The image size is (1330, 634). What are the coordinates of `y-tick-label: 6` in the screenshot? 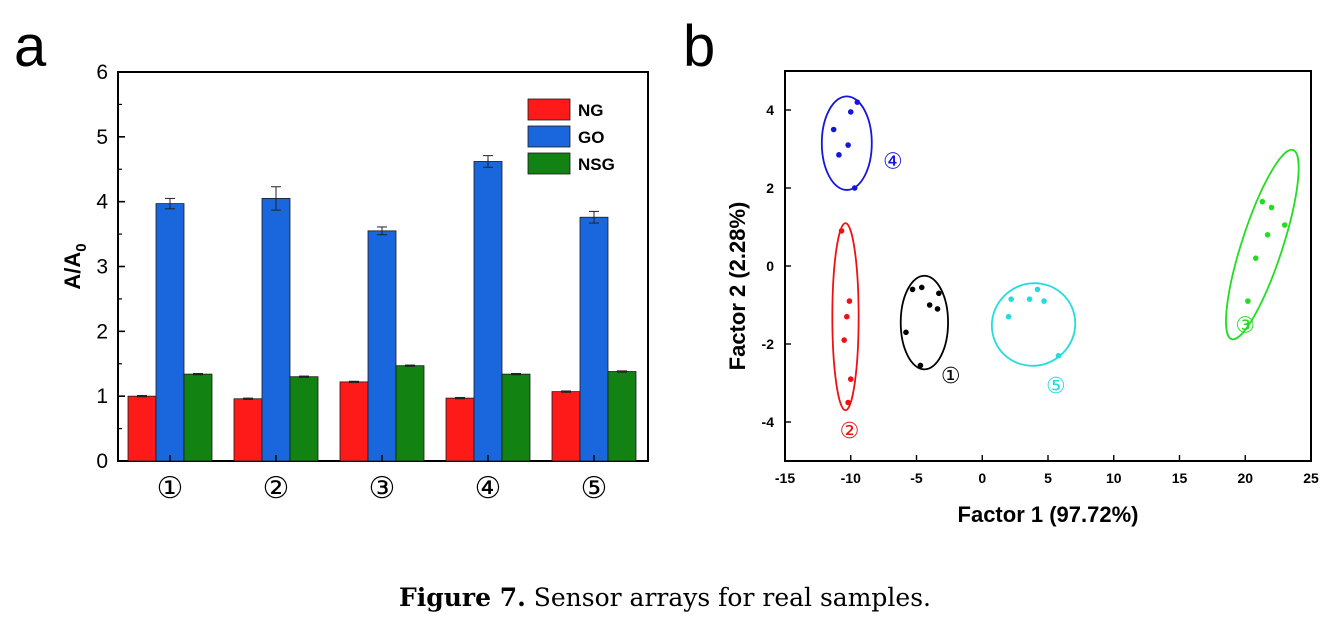 It's located at (102, 72).